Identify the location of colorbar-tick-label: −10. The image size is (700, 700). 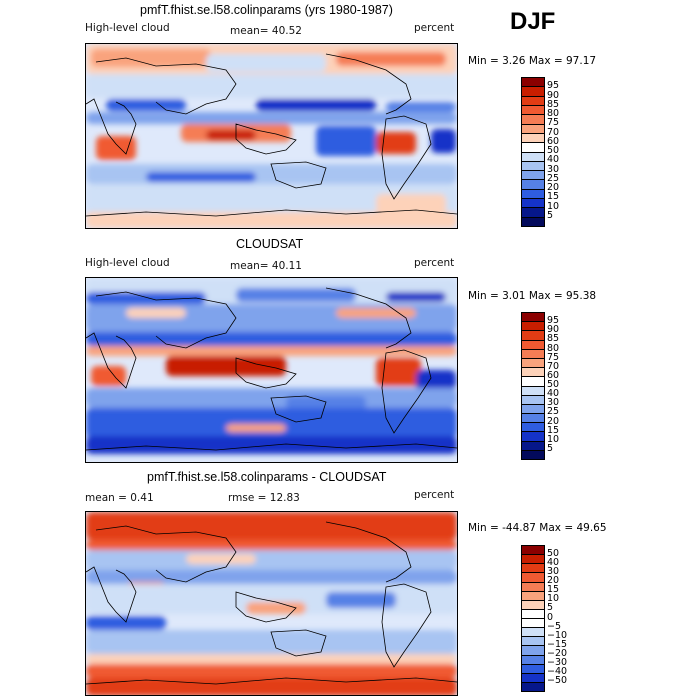
(557, 635).